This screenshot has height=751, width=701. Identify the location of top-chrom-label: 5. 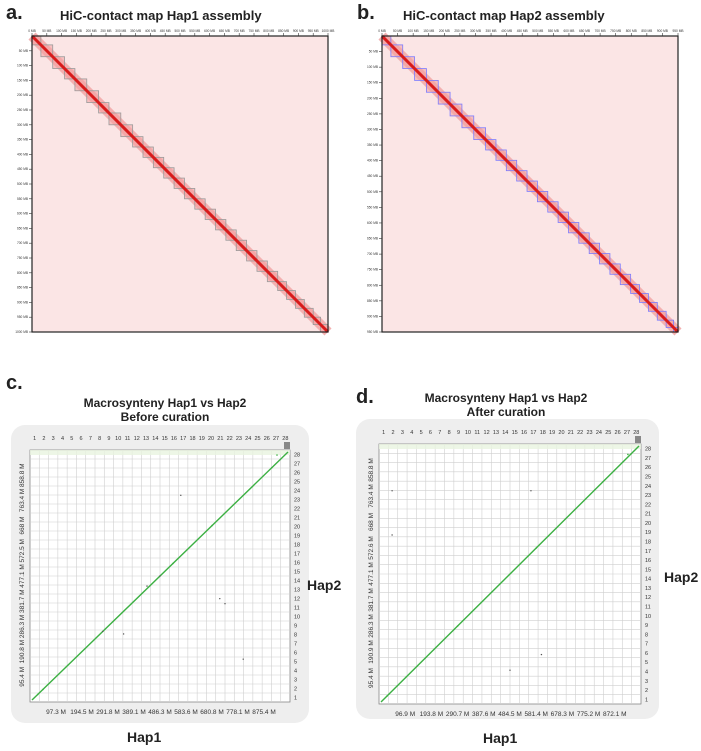
(421, 433).